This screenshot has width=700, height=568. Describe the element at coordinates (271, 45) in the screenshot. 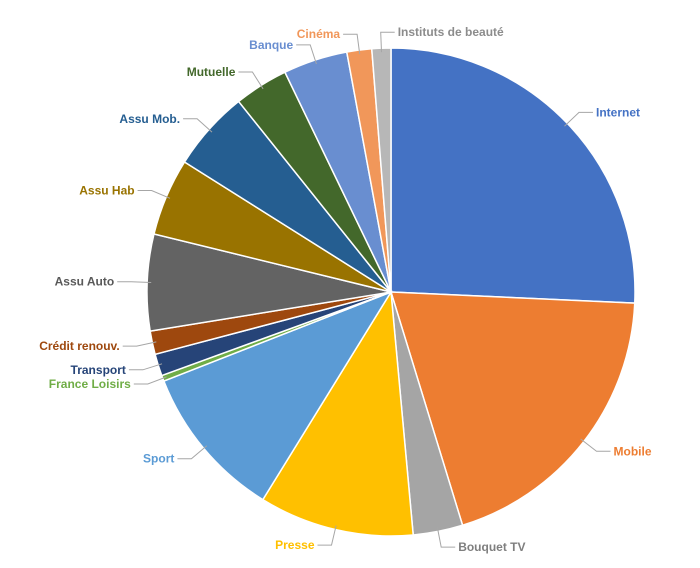

I see `slice-label-banque: Banque` at that location.